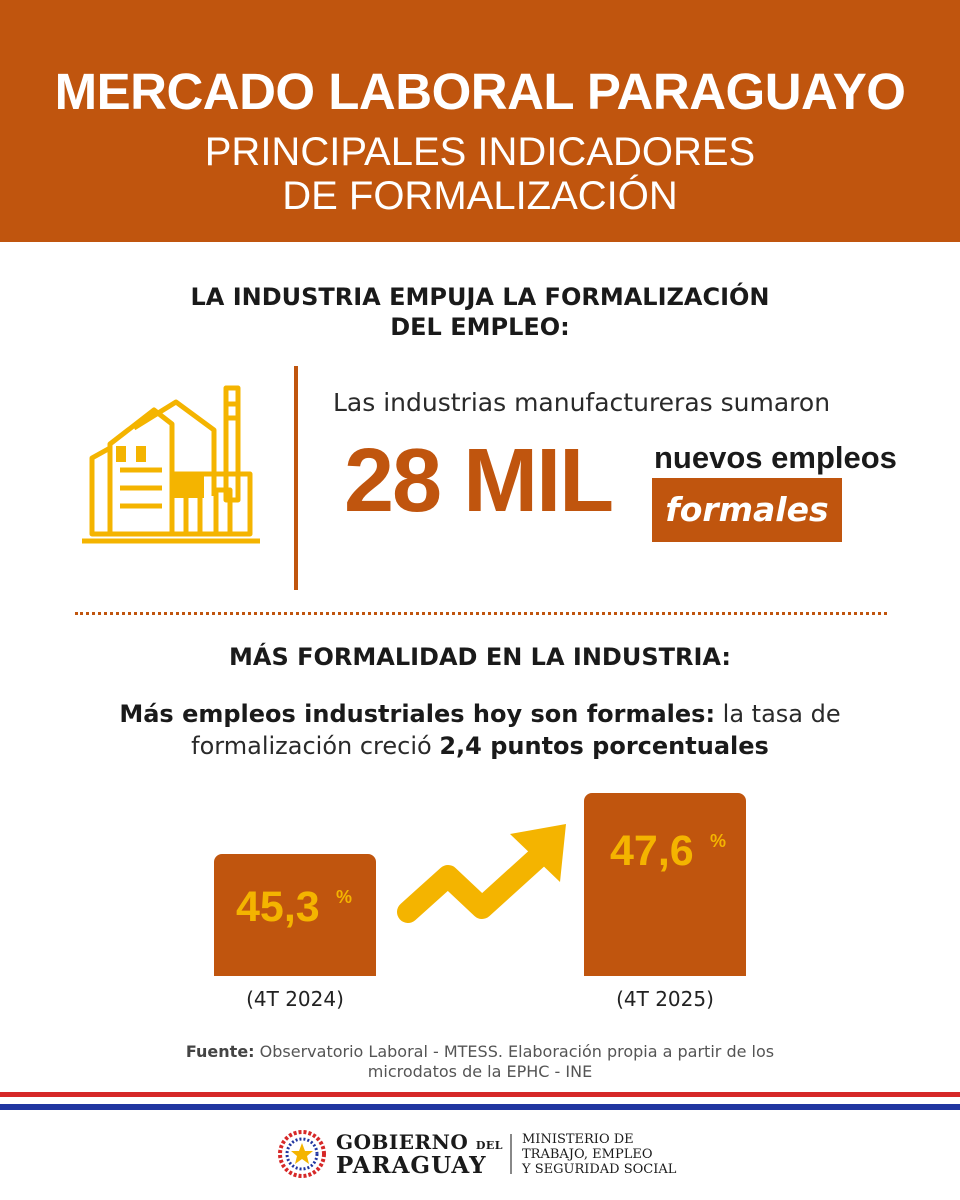  What do you see at coordinates (489, 1145) in the screenshot?
I see `logo-del-text: DEL` at bounding box center [489, 1145].